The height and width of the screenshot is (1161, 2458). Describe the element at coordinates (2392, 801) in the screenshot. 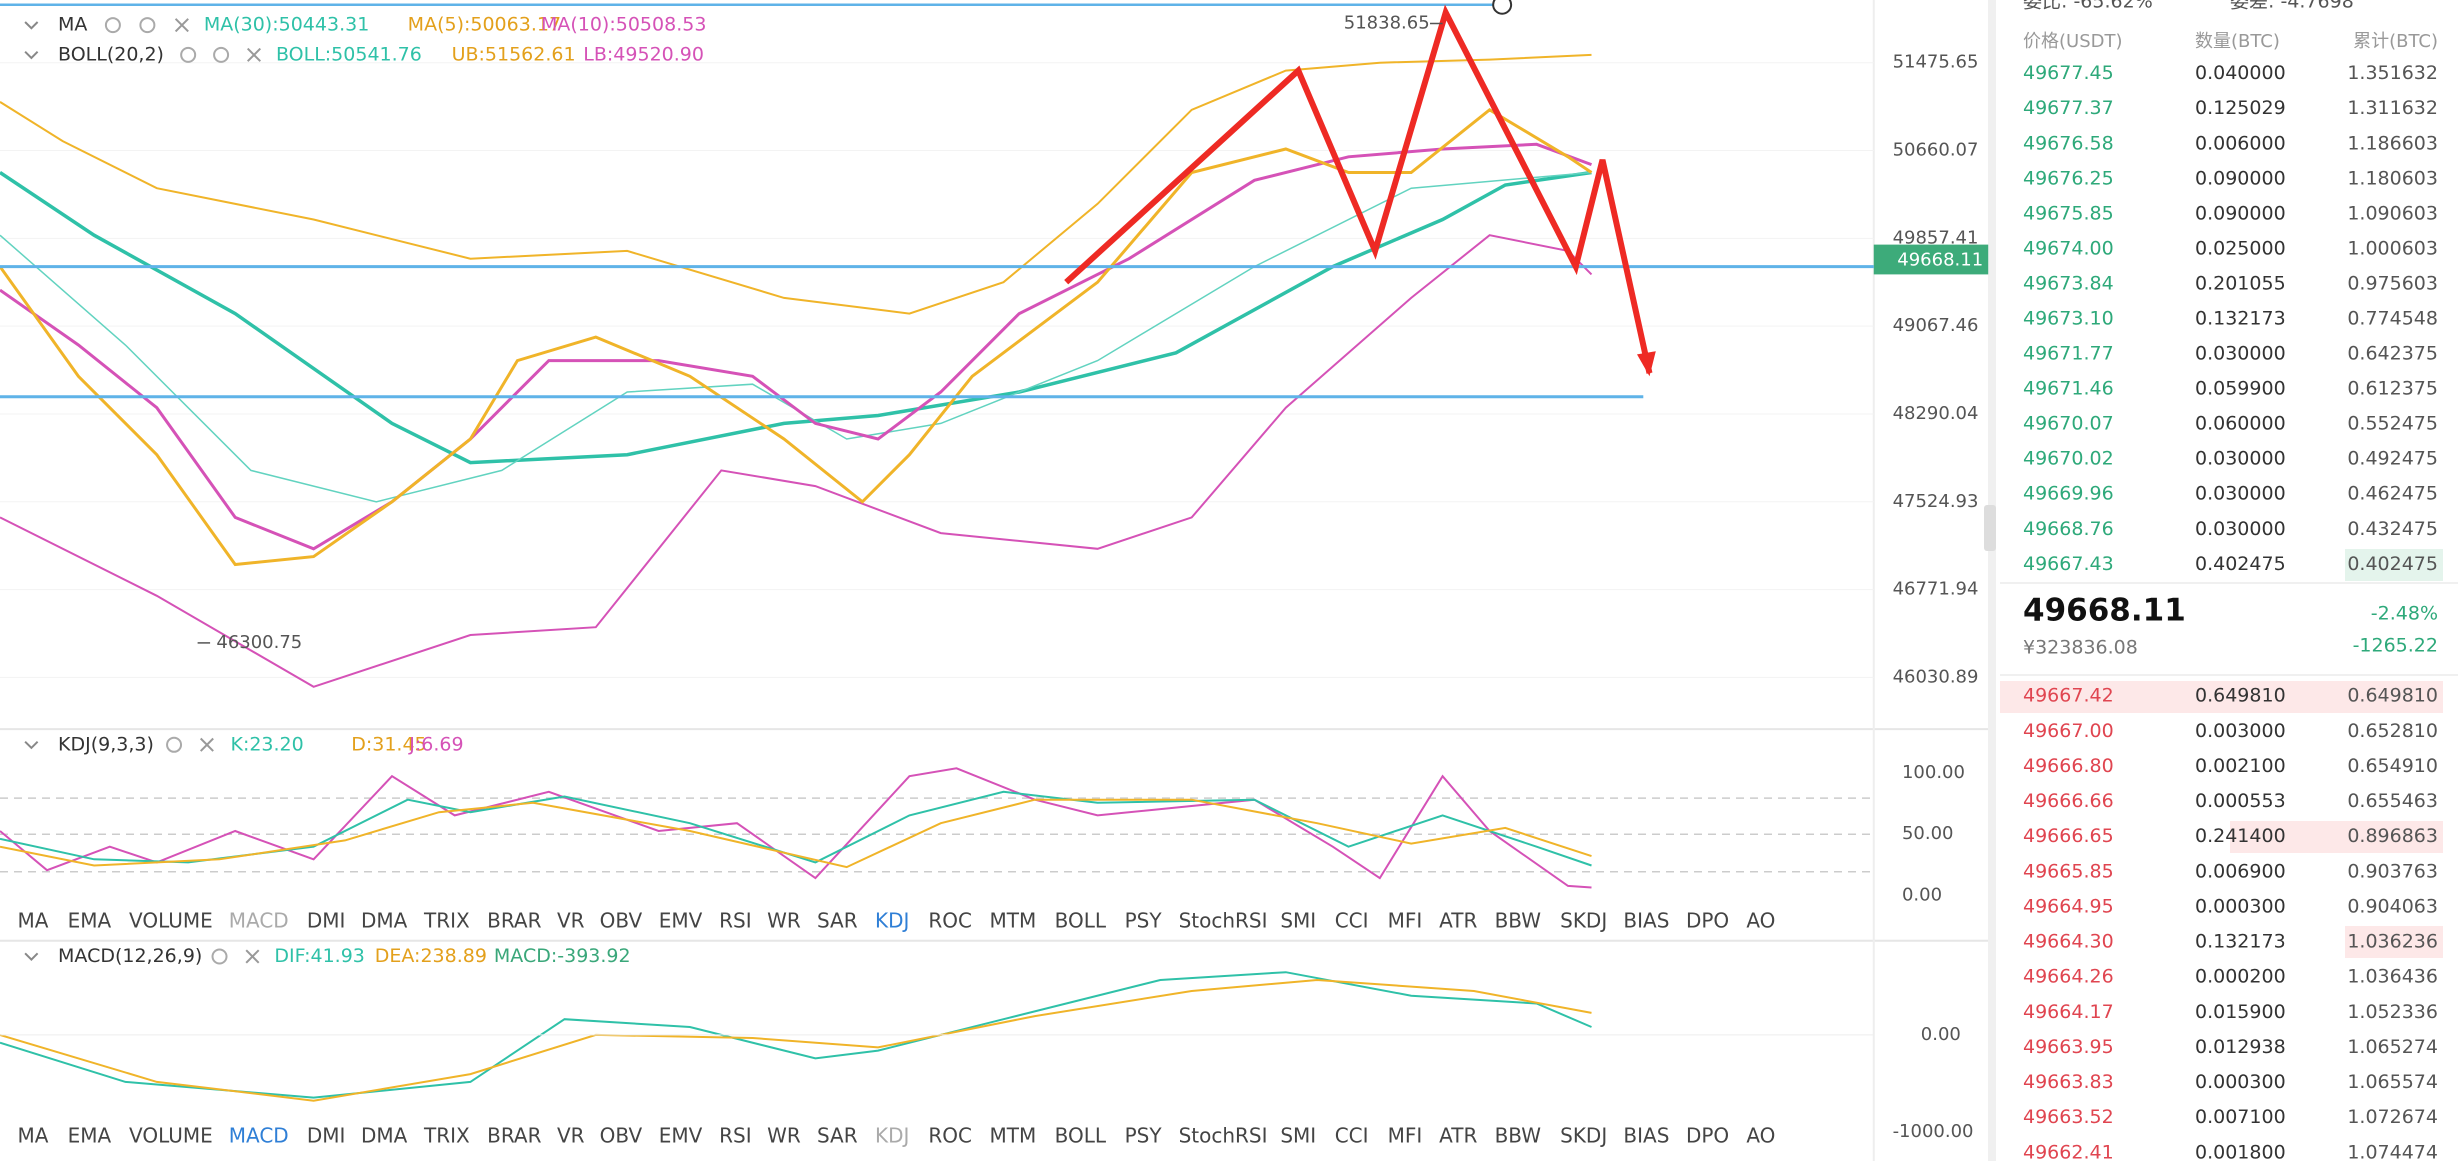

I see `book-total: 0.655463` at that location.